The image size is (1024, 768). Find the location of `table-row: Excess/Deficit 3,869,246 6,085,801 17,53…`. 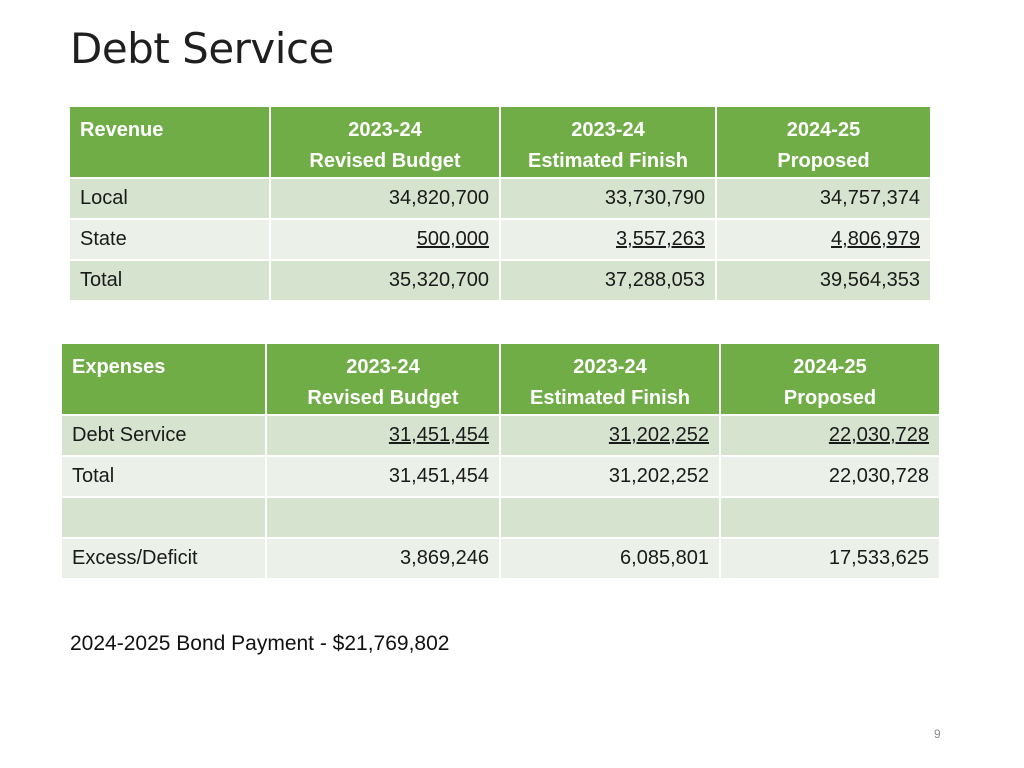

table-row: Excess/Deficit 3,869,246 6,085,801 17,53… is located at coordinates (500, 558).